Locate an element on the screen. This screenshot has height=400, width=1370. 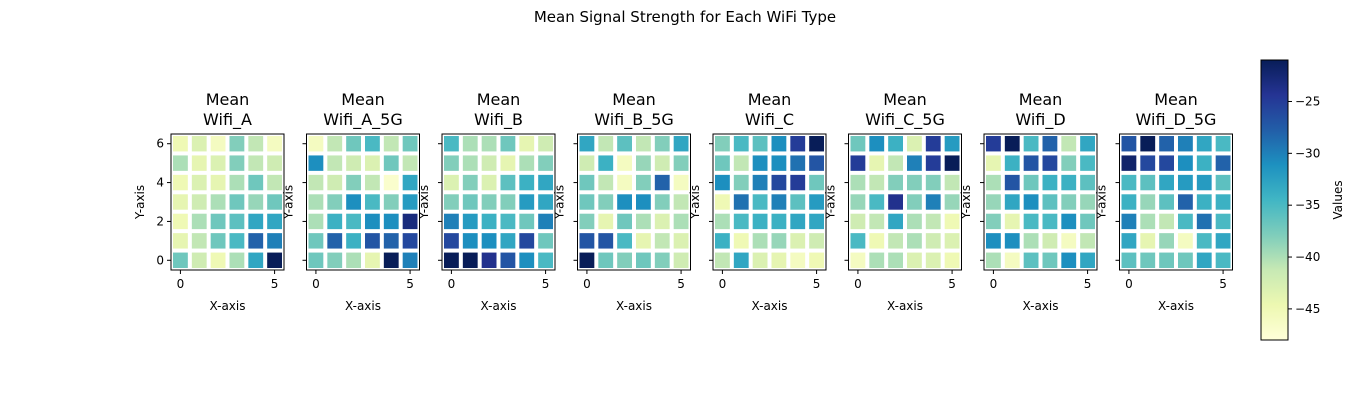
y-tick-label: 6 is located at coordinates (160, 144).